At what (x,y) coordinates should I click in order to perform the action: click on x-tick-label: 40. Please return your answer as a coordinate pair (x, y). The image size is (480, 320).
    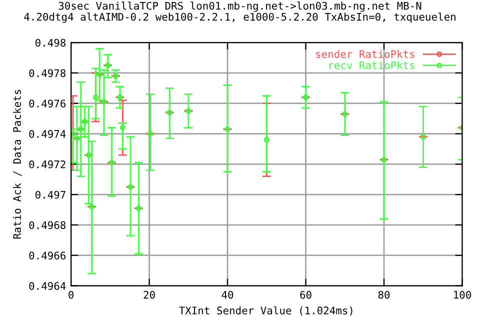
    Looking at the image, I should click on (228, 294).